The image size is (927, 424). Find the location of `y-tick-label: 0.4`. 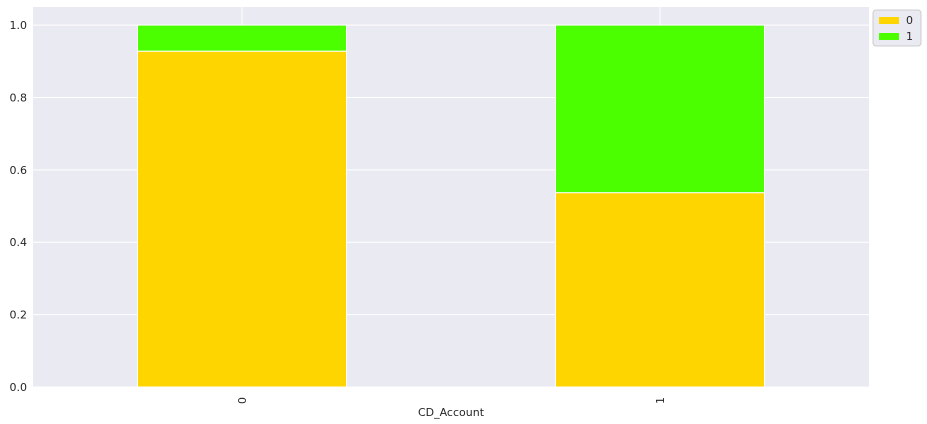

y-tick-label: 0.4 is located at coordinates (19, 242).